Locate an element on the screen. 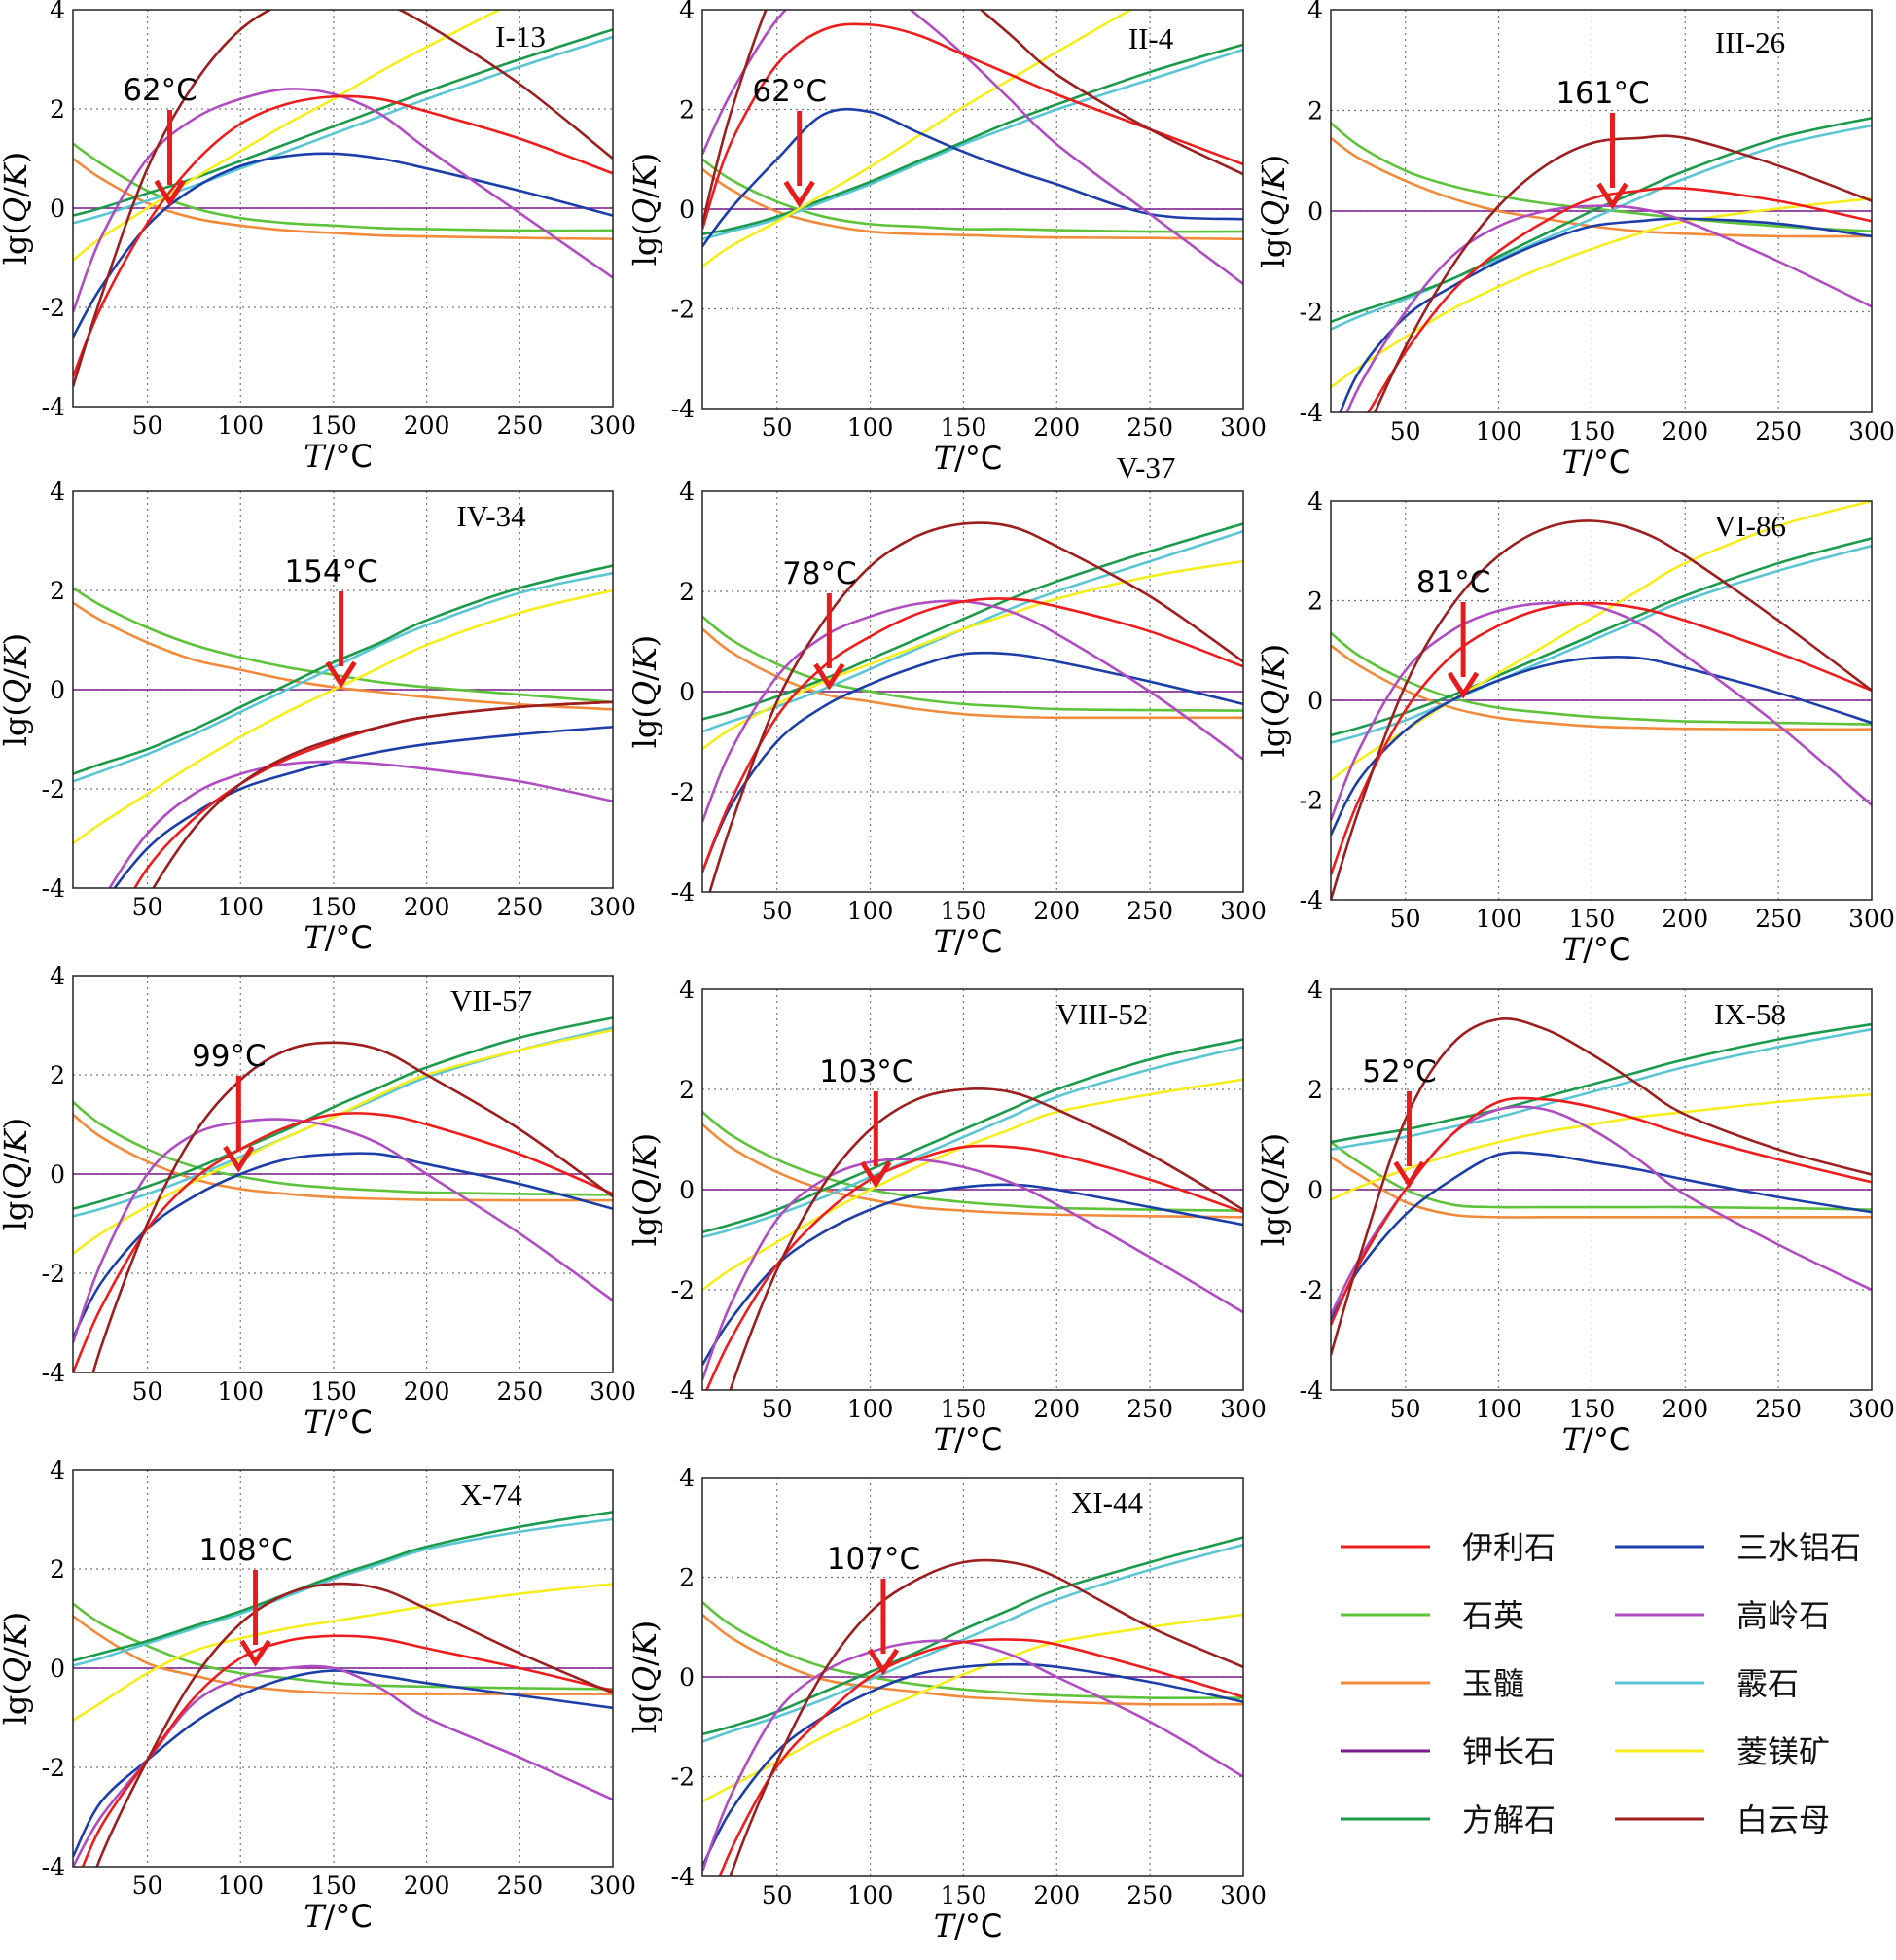  temperature-label: 78°C is located at coordinates (819, 573).